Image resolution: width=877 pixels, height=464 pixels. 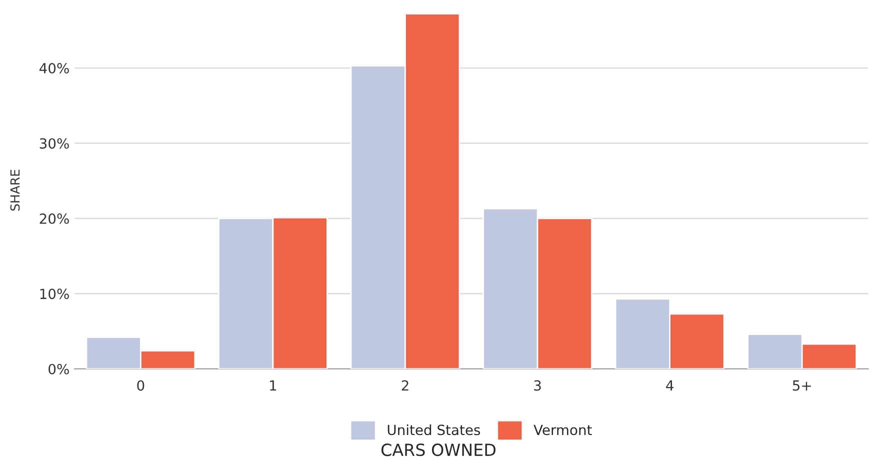 What do you see at coordinates (405, 385) in the screenshot?
I see `x-tick-label: 2` at bounding box center [405, 385].